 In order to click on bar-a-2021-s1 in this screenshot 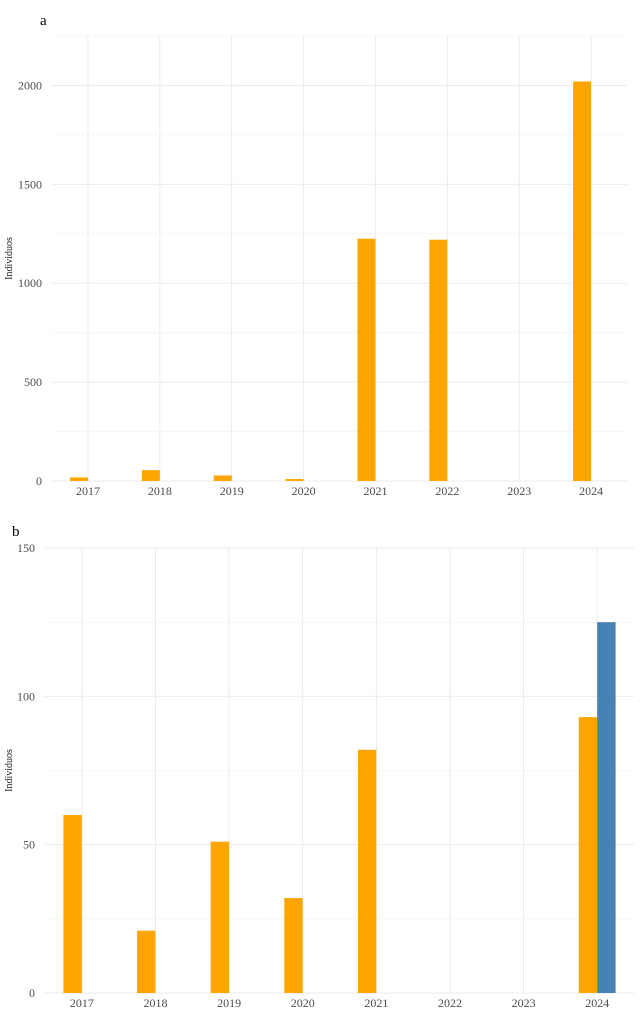, I will do `click(366, 359)`.